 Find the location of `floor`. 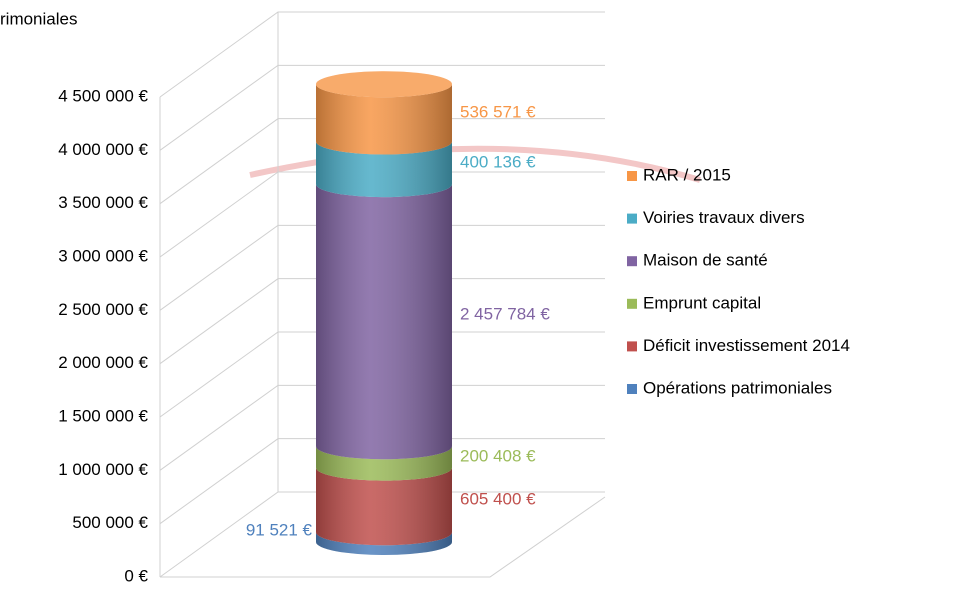

floor is located at coordinates (383, 537).